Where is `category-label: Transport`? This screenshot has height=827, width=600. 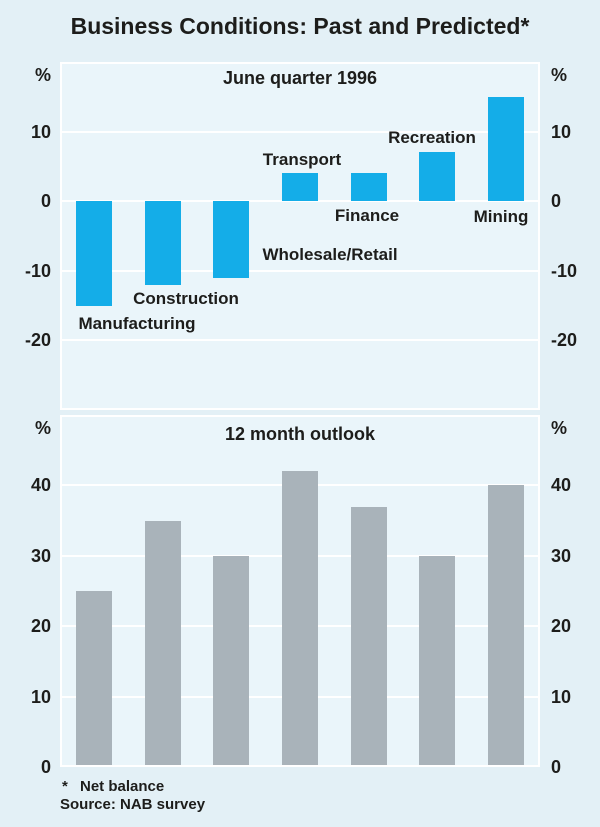 category-label: Transport is located at coordinates (302, 159).